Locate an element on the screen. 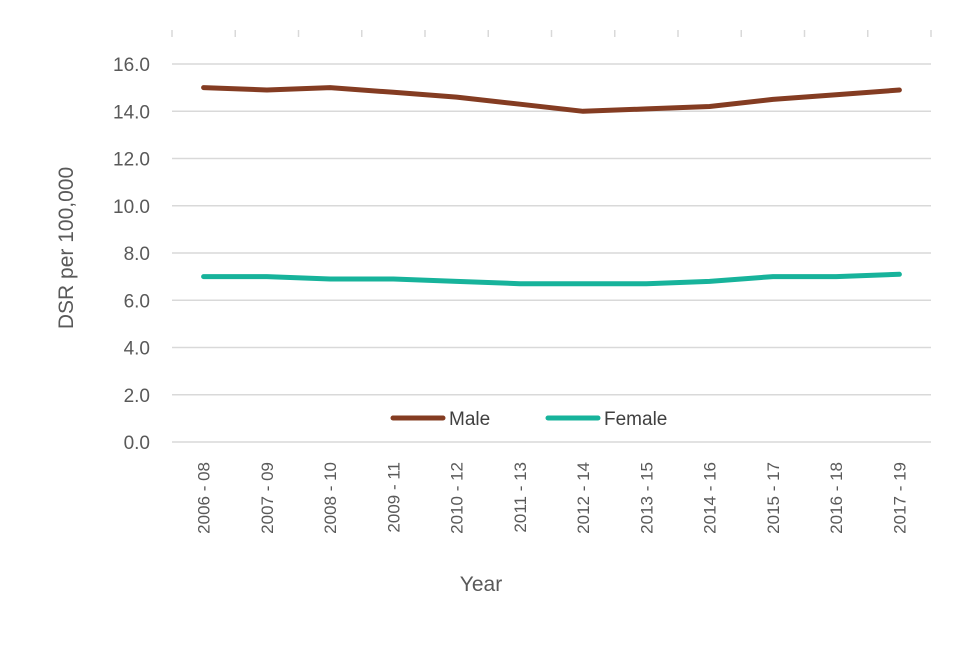 This screenshot has height=645, width=960. x-tick-label: 2008 - 10 is located at coordinates (330, 498).